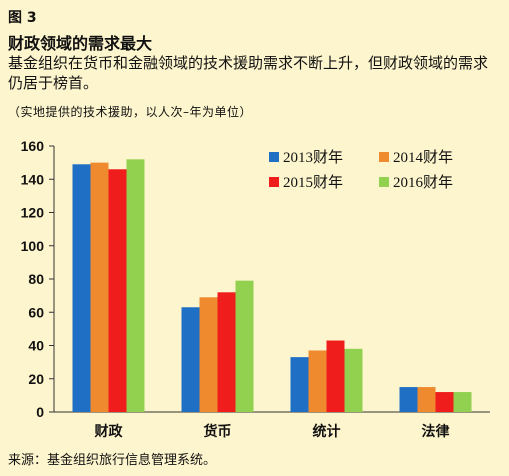 The width and height of the screenshot is (509, 476). What do you see at coordinates (33, 146) in the screenshot?
I see `y-tick-label: 160` at bounding box center [33, 146].